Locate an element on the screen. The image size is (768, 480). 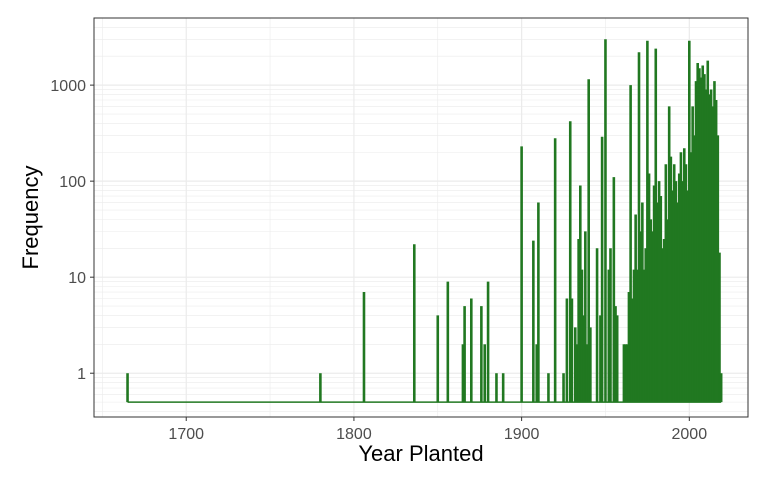
x-tick-label: 1900 is located at coordinates (522, 434).